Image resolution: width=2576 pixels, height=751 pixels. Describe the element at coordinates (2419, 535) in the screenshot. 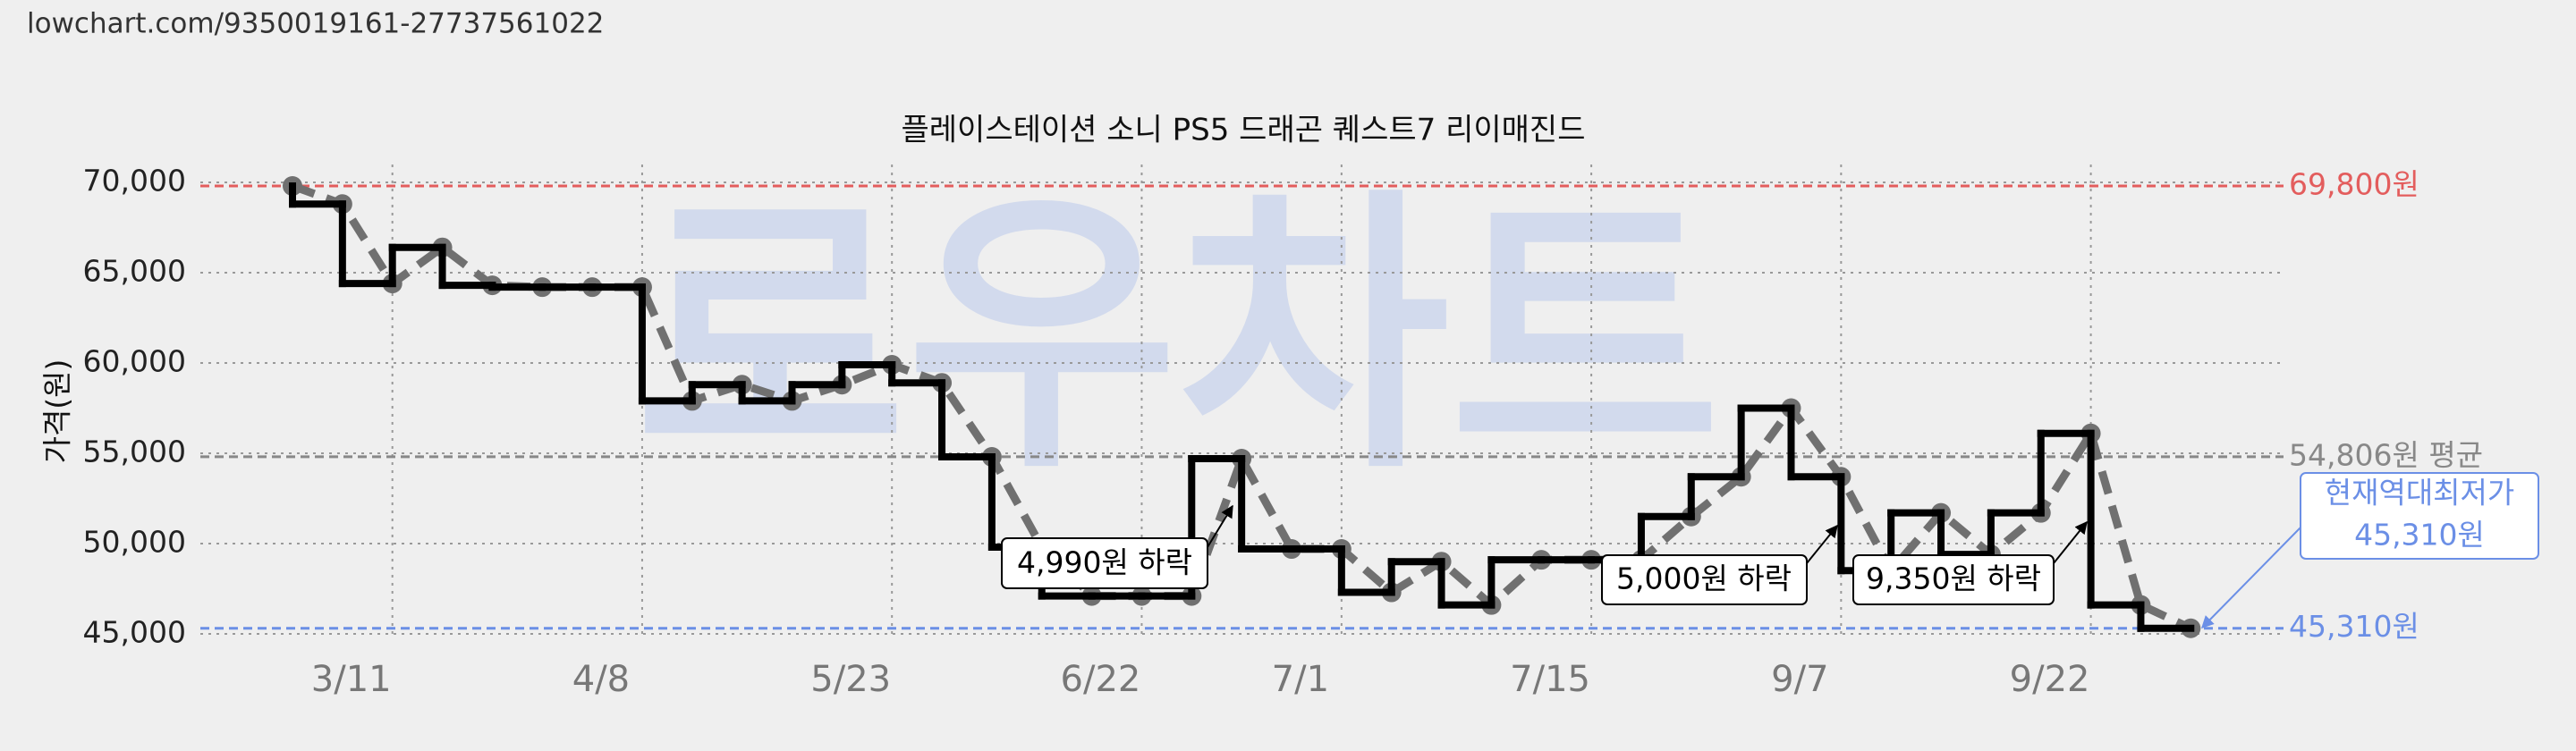

I see `current-low-value: 45,310원` at that location.